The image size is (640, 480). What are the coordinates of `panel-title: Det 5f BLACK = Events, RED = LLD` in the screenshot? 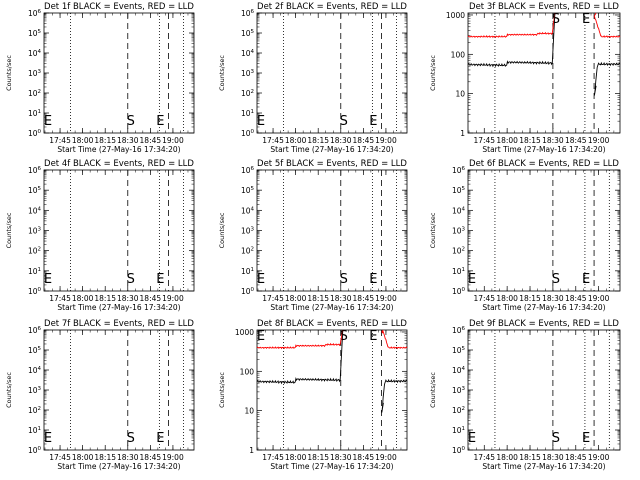 It's located at (332, 164).